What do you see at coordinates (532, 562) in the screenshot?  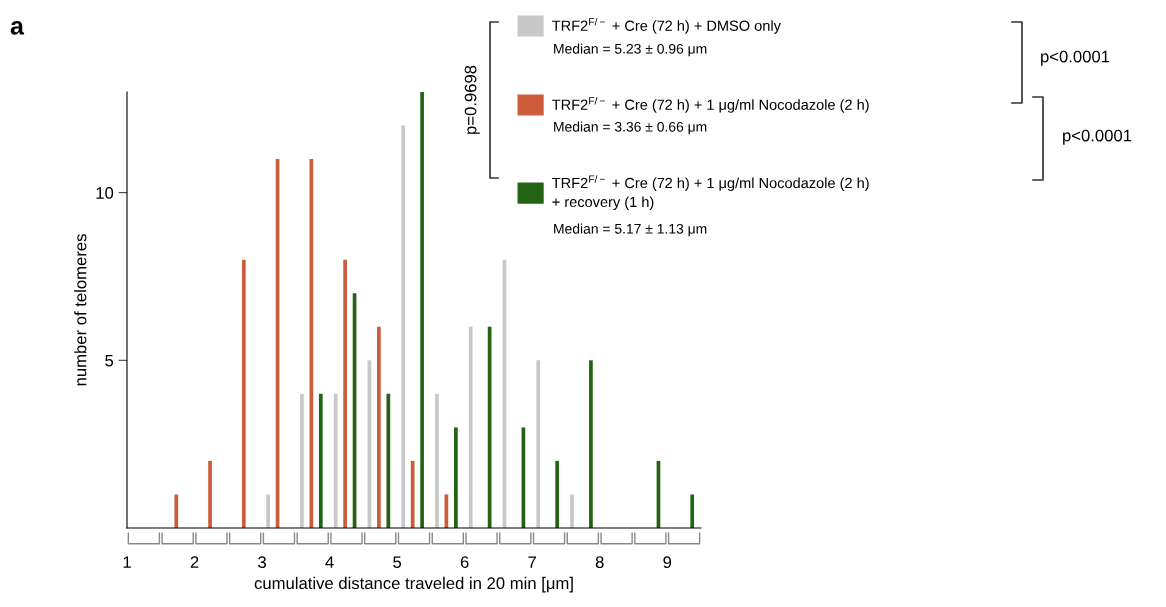 I see `x-tick-label: 7` at bounding box center [532, 562].